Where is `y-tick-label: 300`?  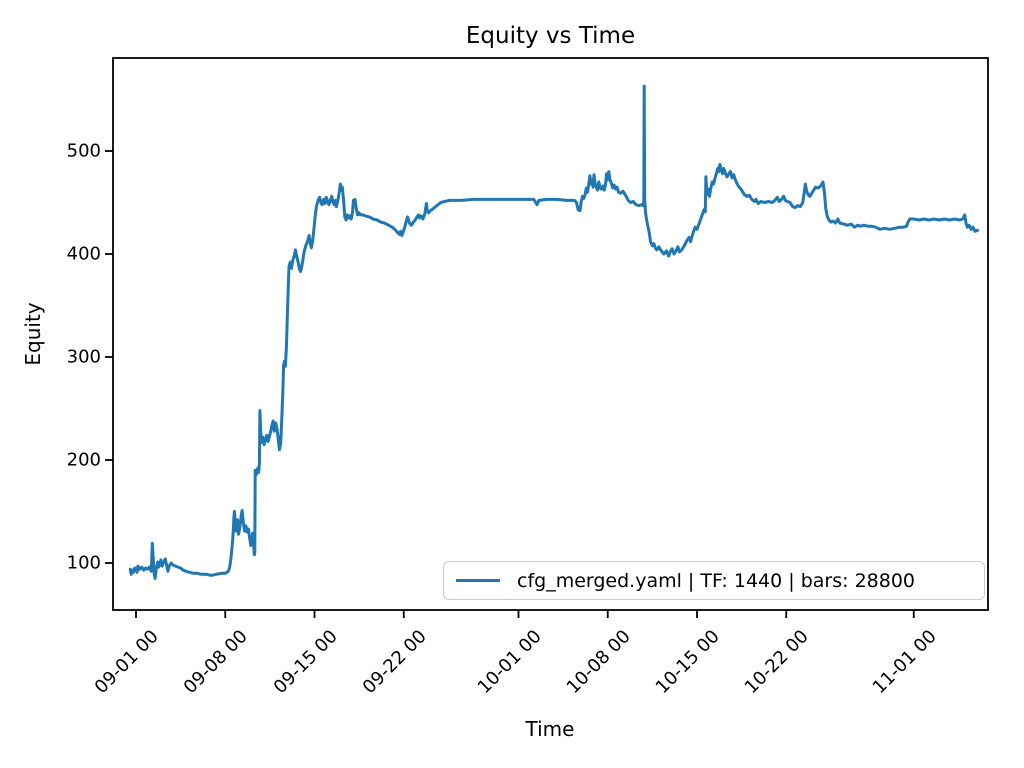
y-tick-label: 300 is located at coordinates (83, 357).